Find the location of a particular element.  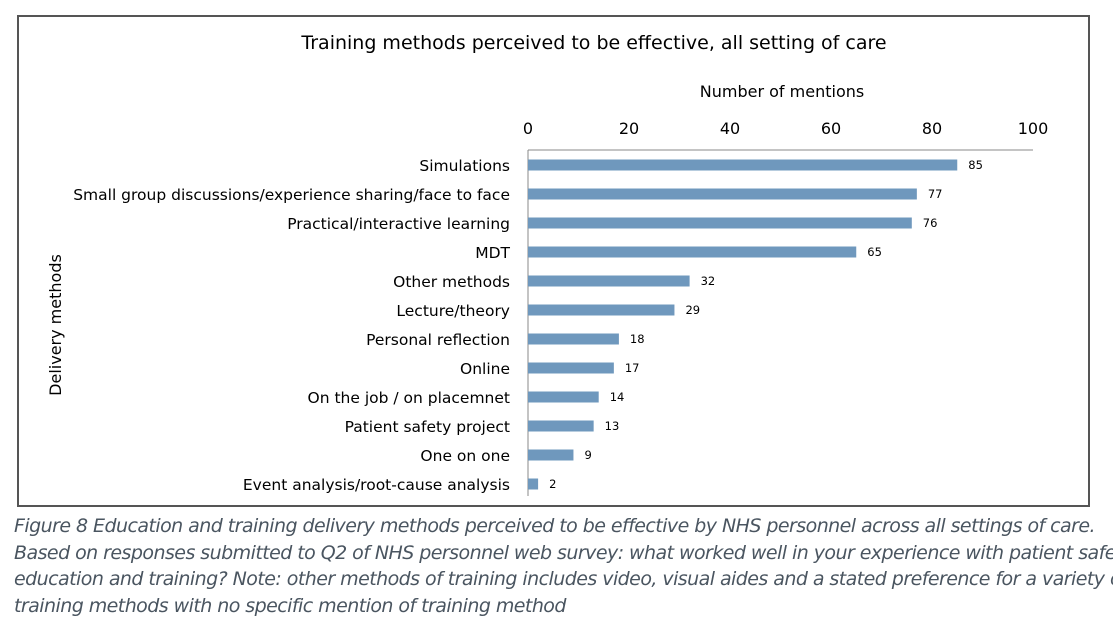

data-label: 17 is located at coordinates (632, 368).